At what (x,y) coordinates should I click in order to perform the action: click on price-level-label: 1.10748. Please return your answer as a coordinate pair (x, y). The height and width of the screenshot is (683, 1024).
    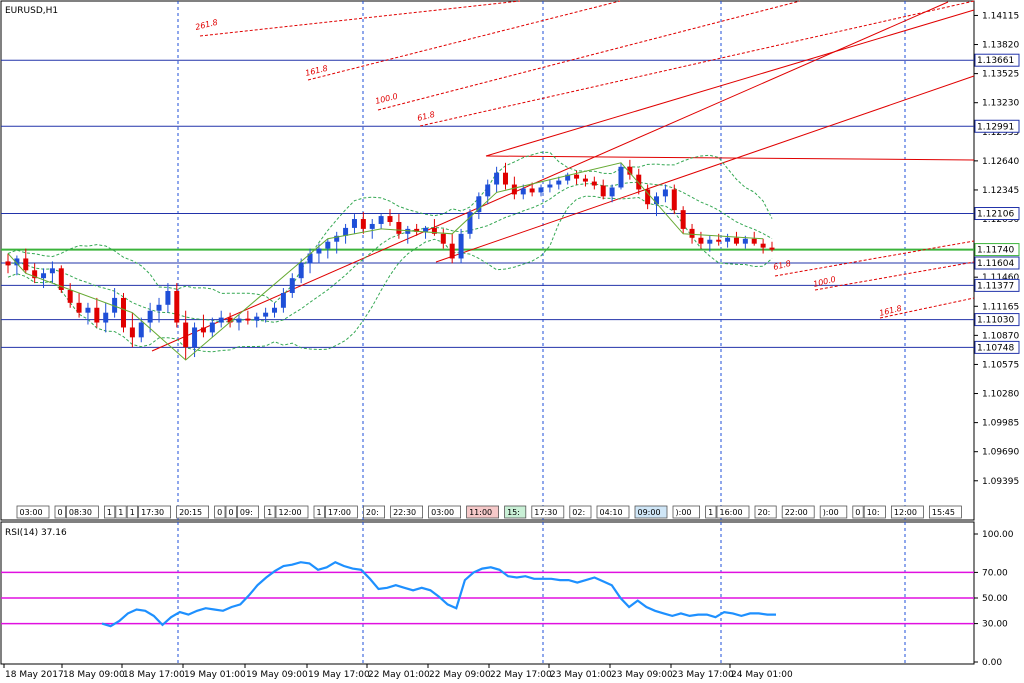
    Looking at the image, I should click on (995, 348).